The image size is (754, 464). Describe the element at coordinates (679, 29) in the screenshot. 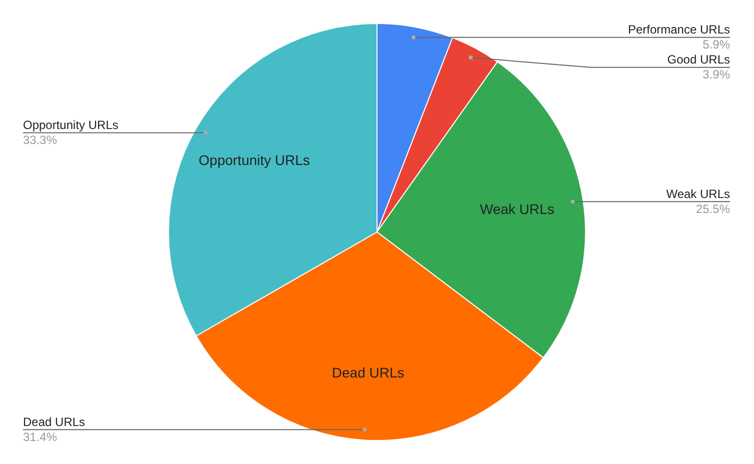

I see `slice-label: Performance URLs` at that location.